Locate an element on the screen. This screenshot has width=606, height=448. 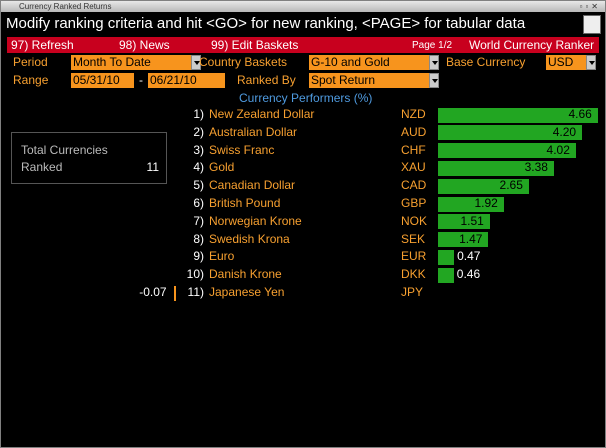
page-indicator: Page 1/2 is located at coordinates (432, 45).